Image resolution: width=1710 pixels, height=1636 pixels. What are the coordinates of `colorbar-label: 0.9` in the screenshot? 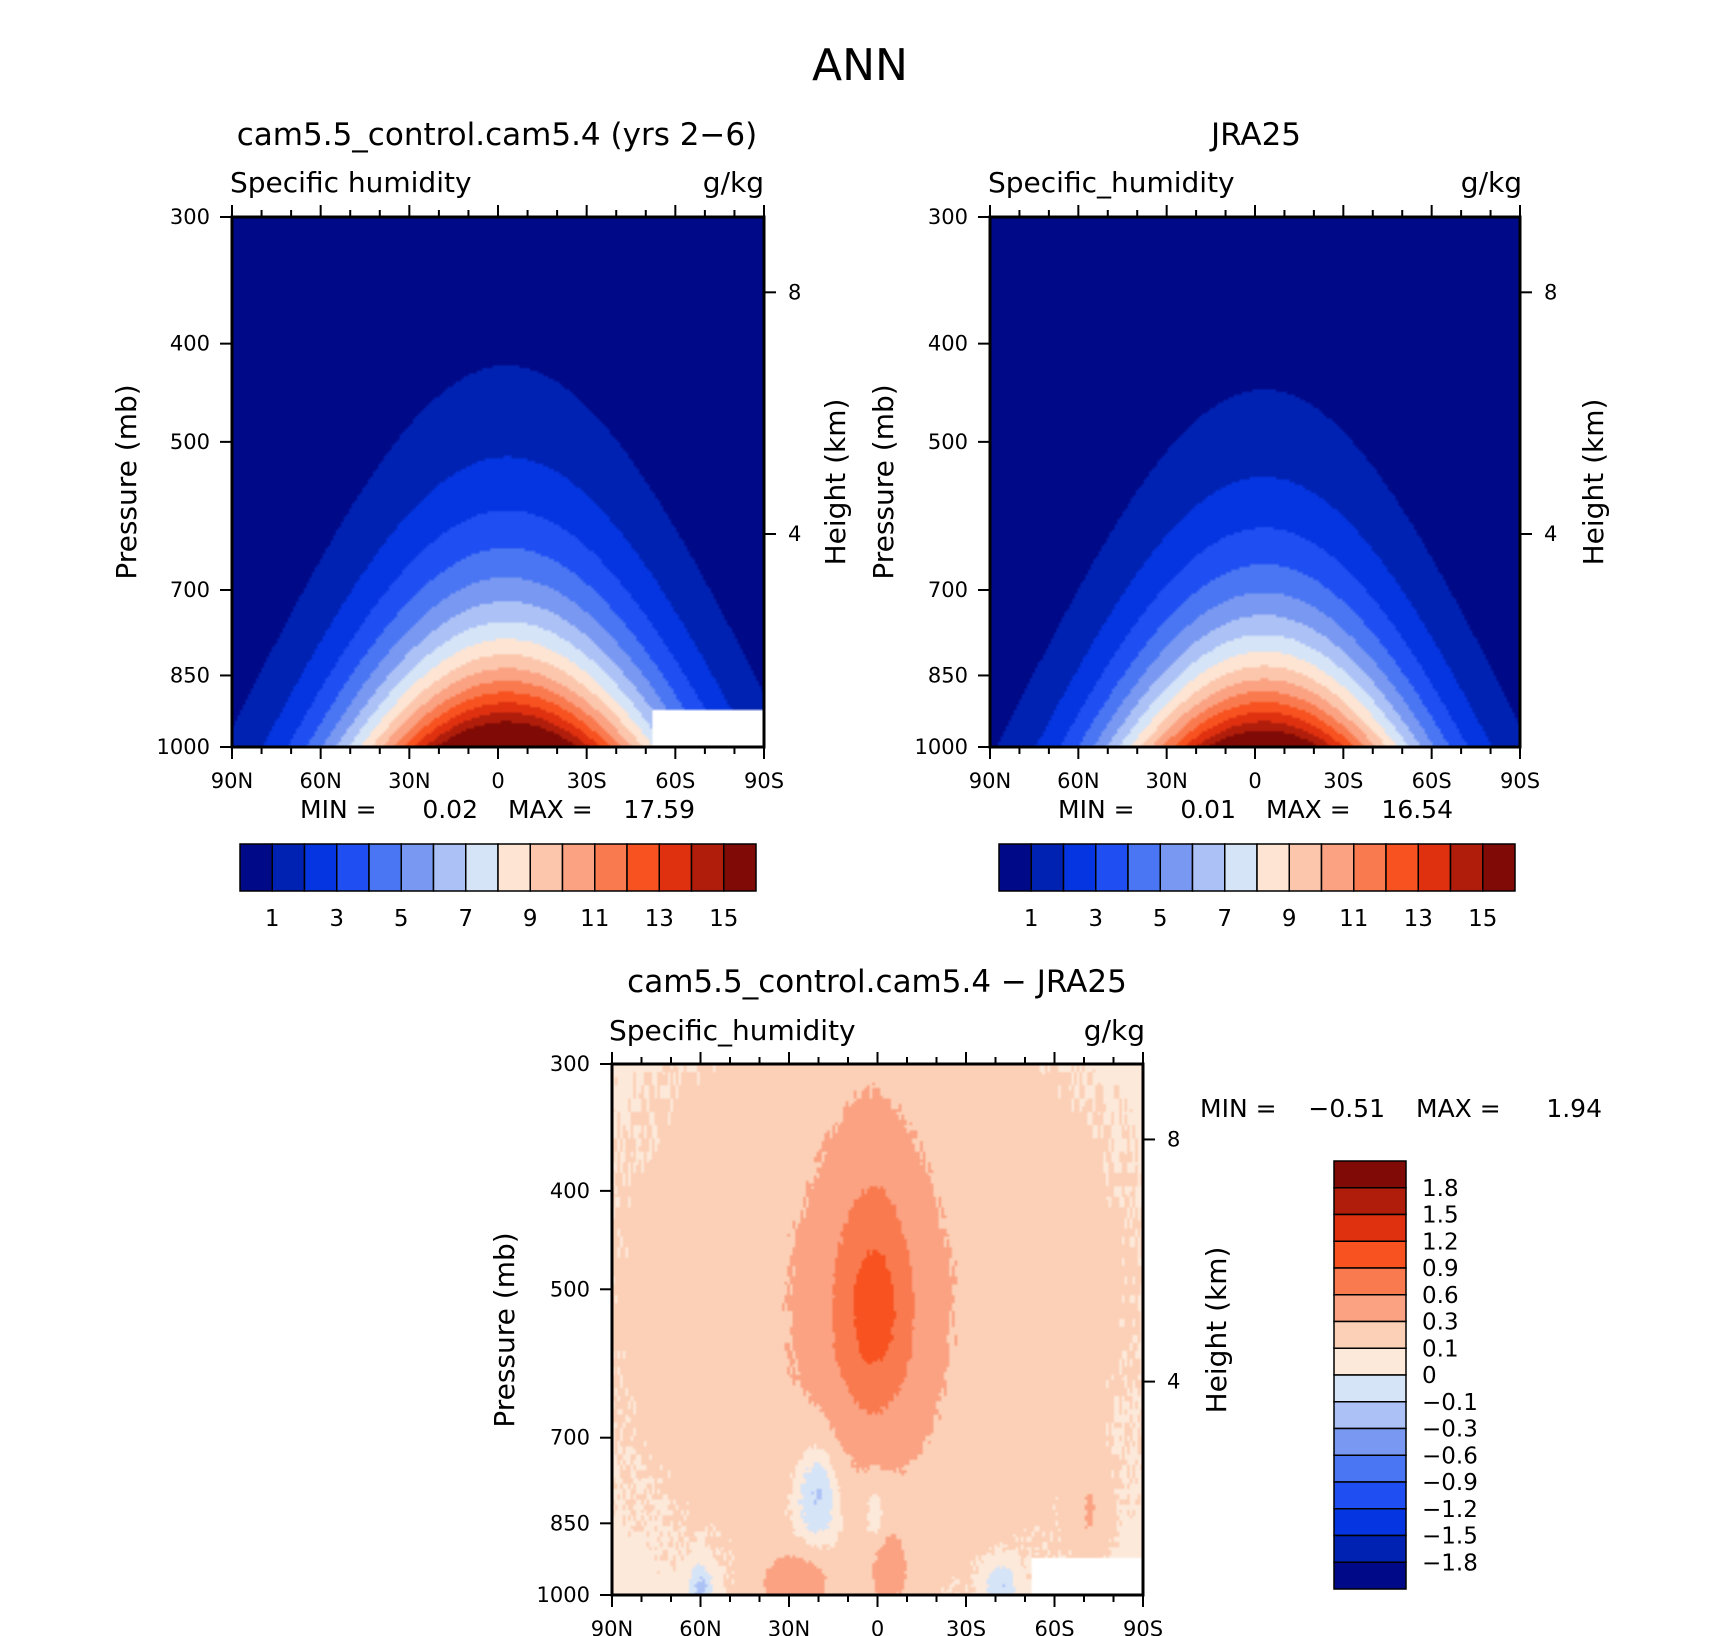 It's located at (1440, 1269).